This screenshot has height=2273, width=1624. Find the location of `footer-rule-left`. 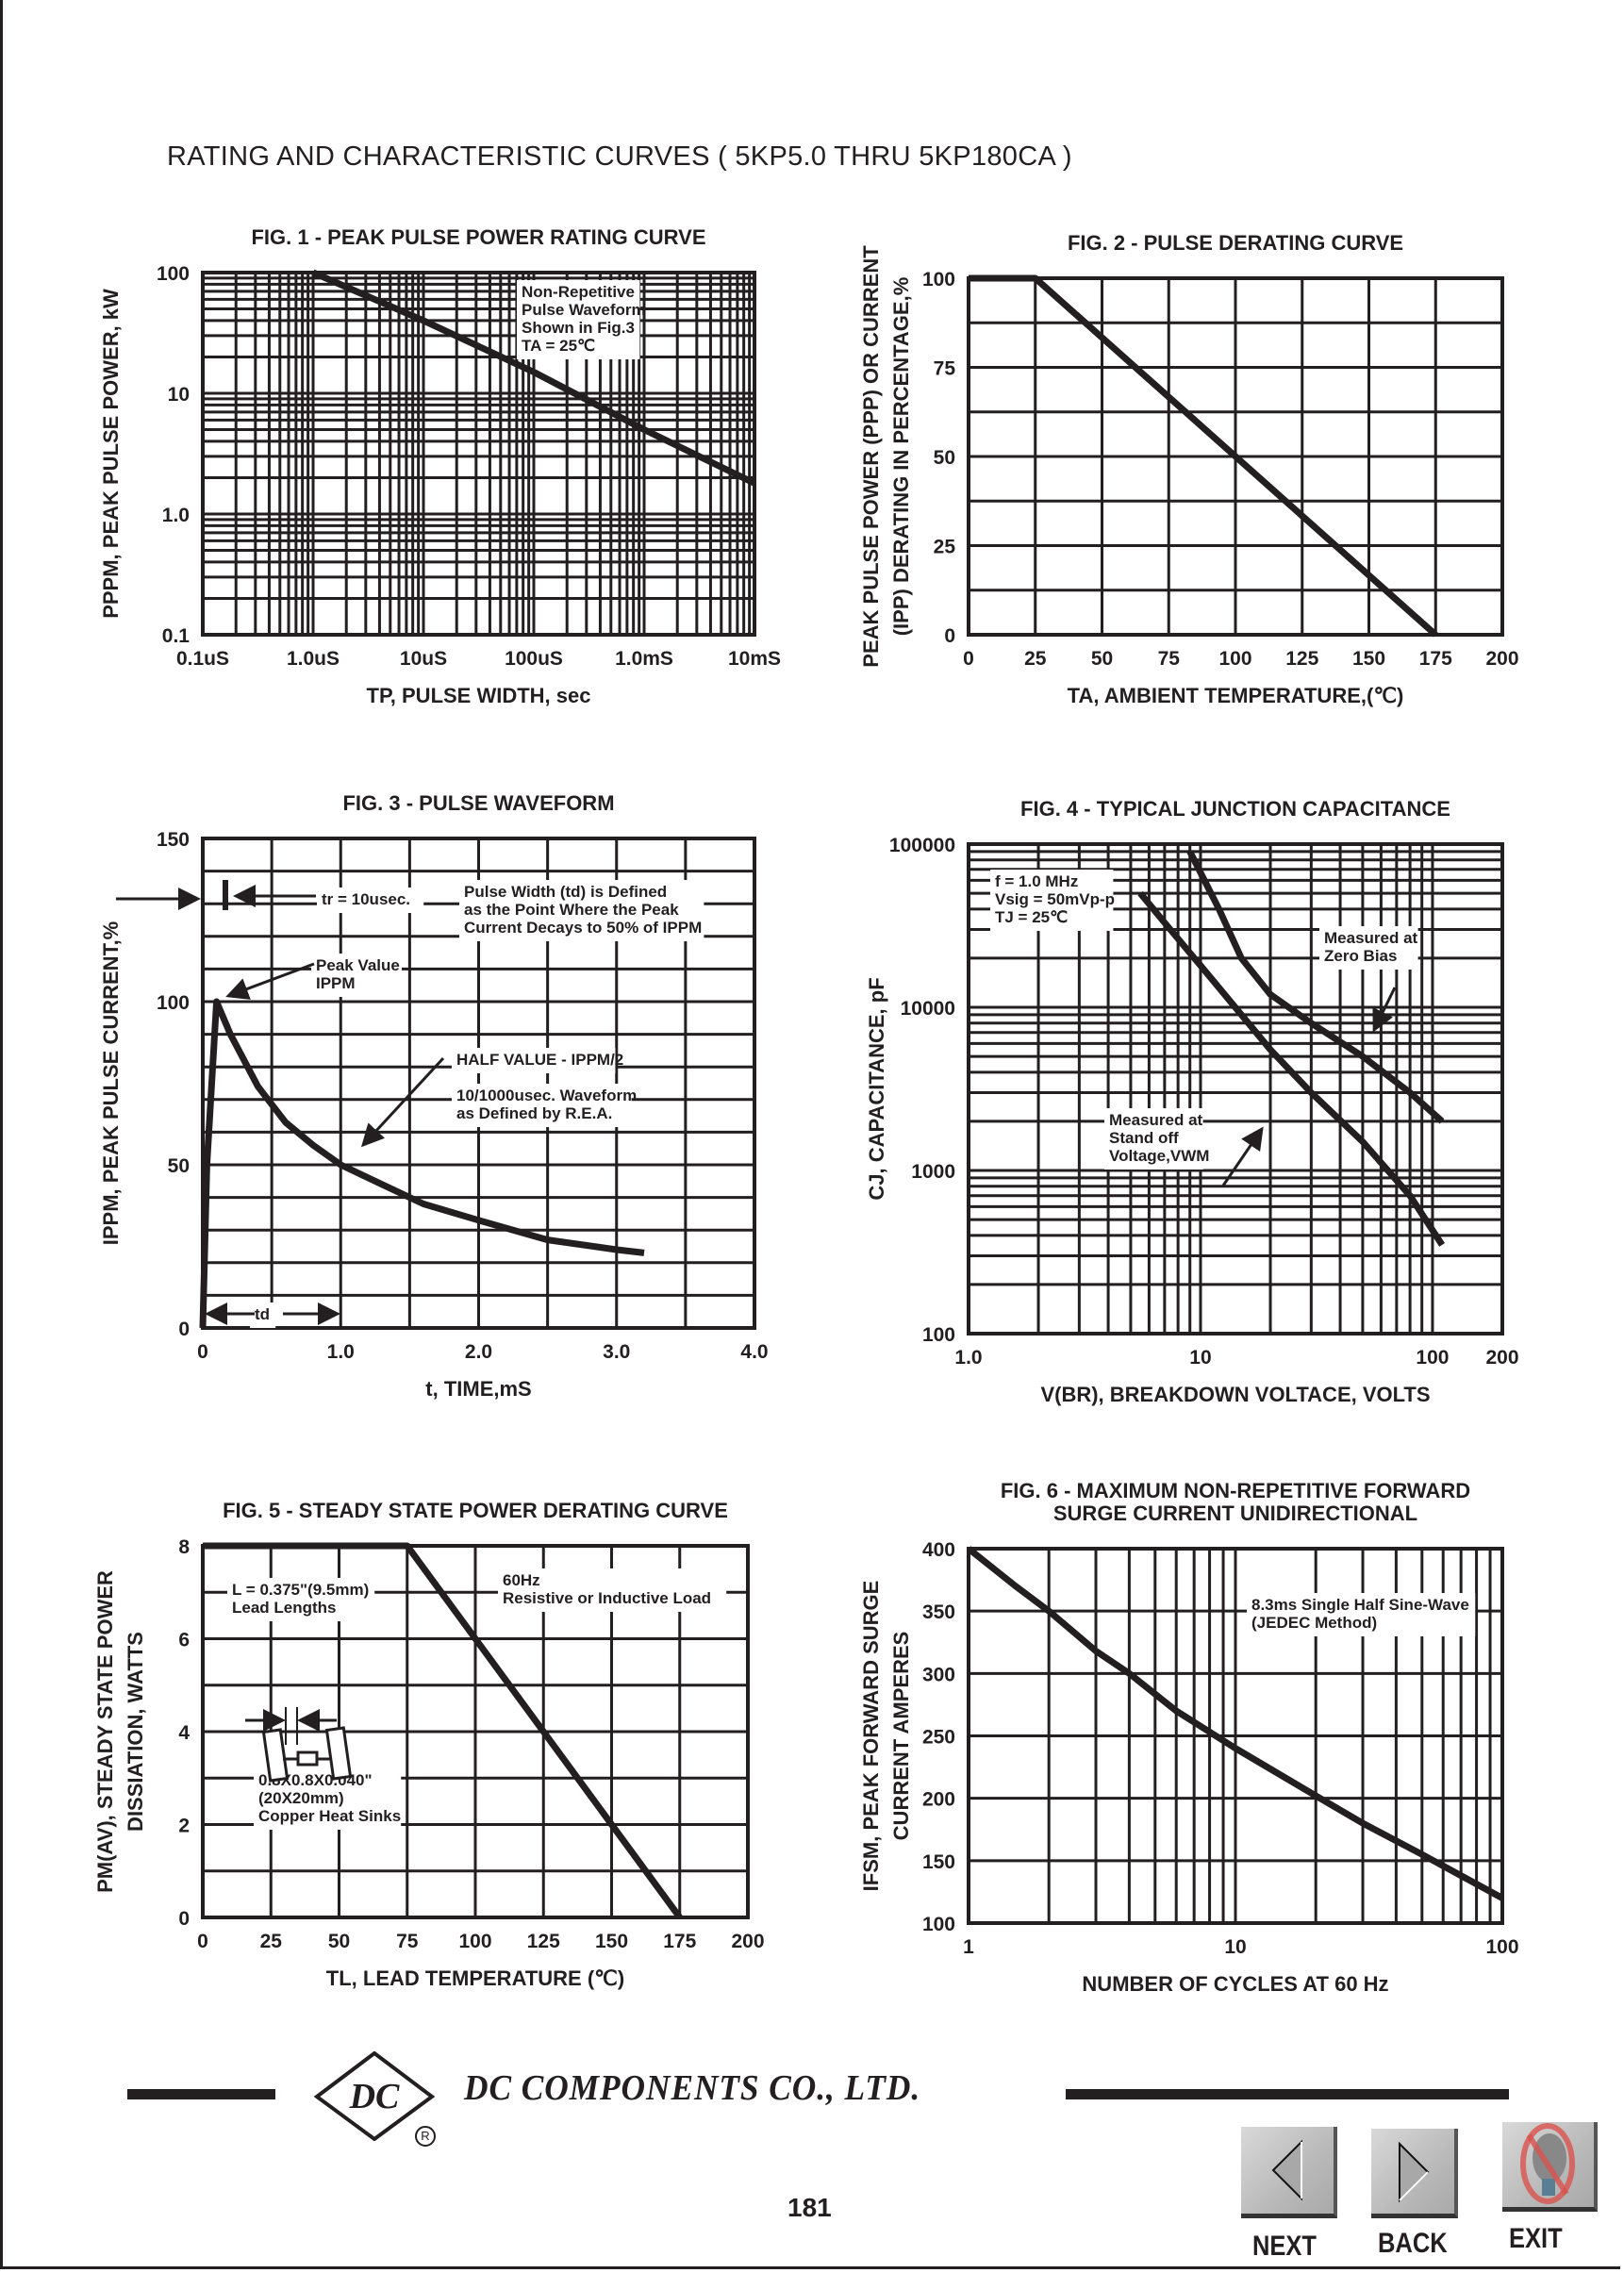

footer-rule-left is located at coordinates (201, 2094).